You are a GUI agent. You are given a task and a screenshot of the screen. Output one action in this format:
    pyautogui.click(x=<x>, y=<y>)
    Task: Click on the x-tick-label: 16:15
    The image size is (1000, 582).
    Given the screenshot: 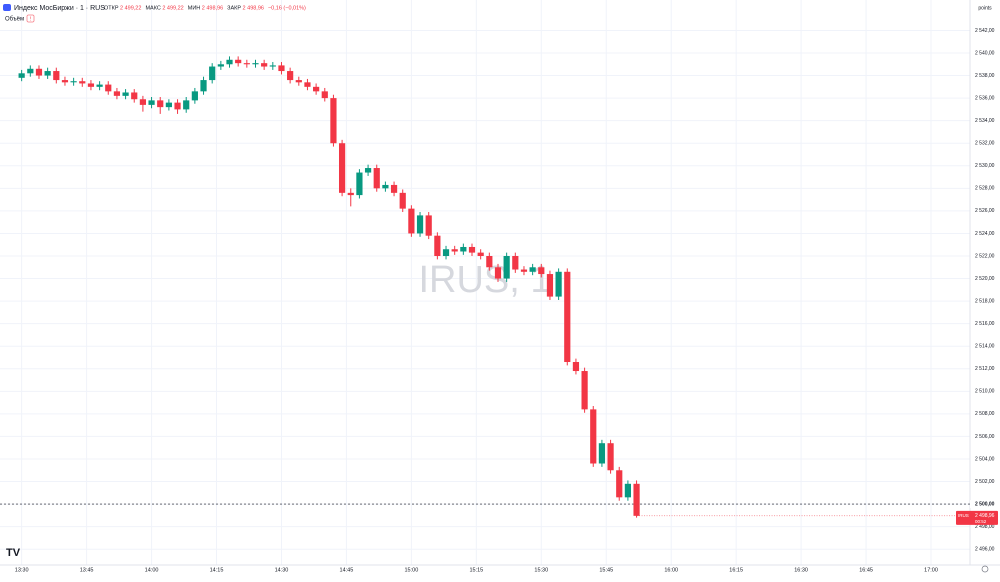 What is the action you would take?
    pyautogui.click(x=736, y=570)
    